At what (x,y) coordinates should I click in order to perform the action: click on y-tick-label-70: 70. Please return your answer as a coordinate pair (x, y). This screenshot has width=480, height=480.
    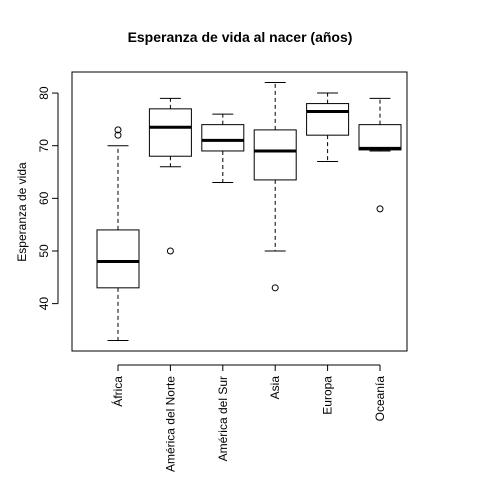
    Looking at the image, I should click on (44, 146).